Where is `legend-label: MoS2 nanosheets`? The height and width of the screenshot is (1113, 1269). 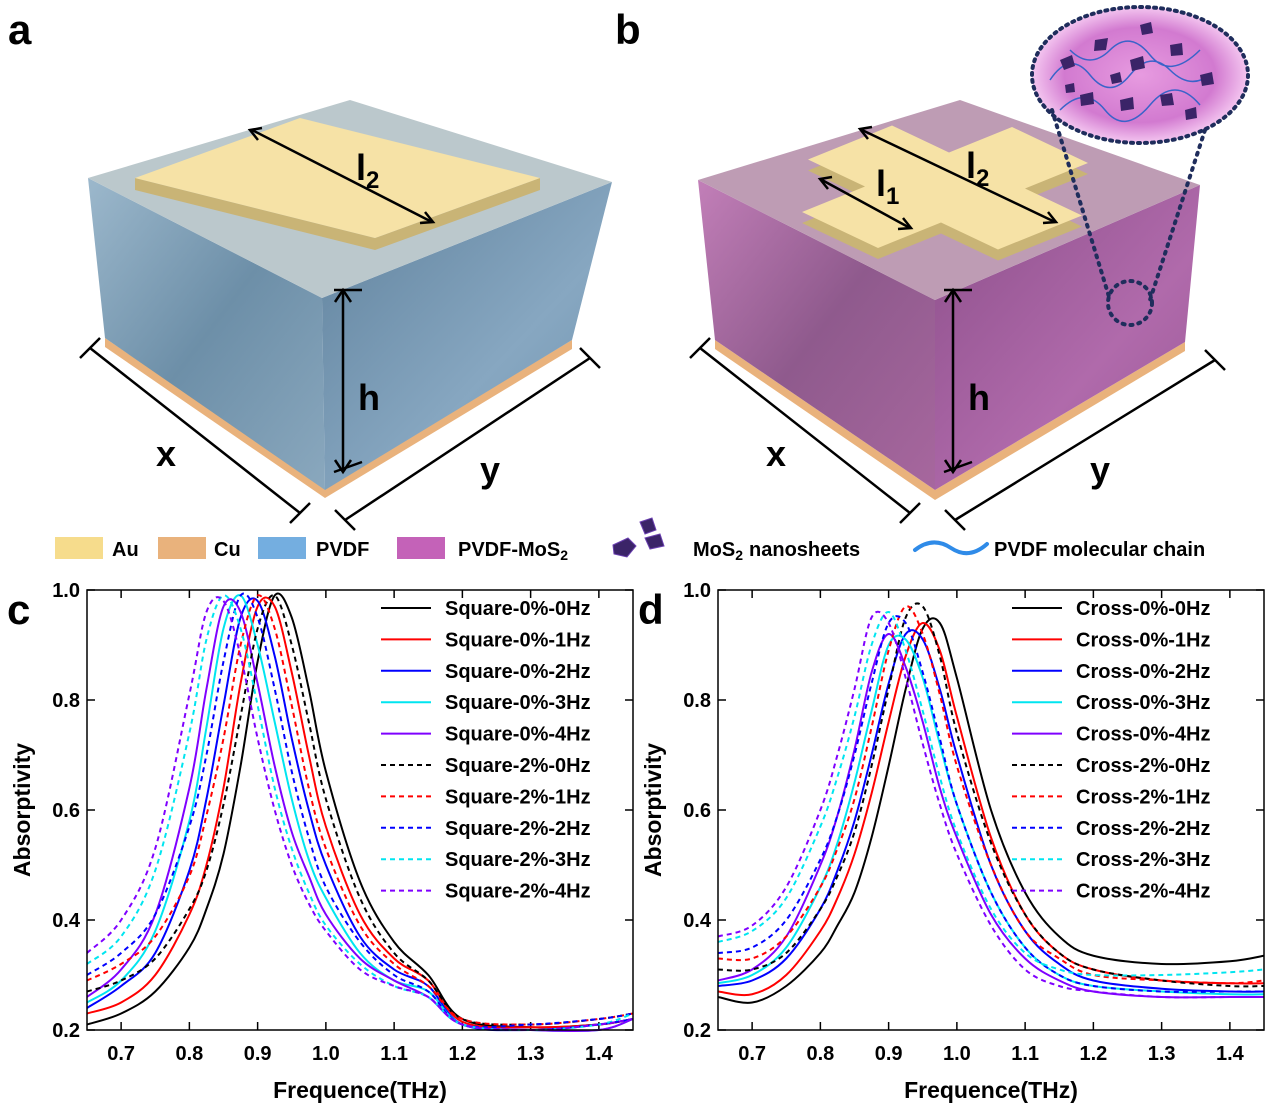 legend-label: MoS2 nanosheets is located at coordinates (776, 551).